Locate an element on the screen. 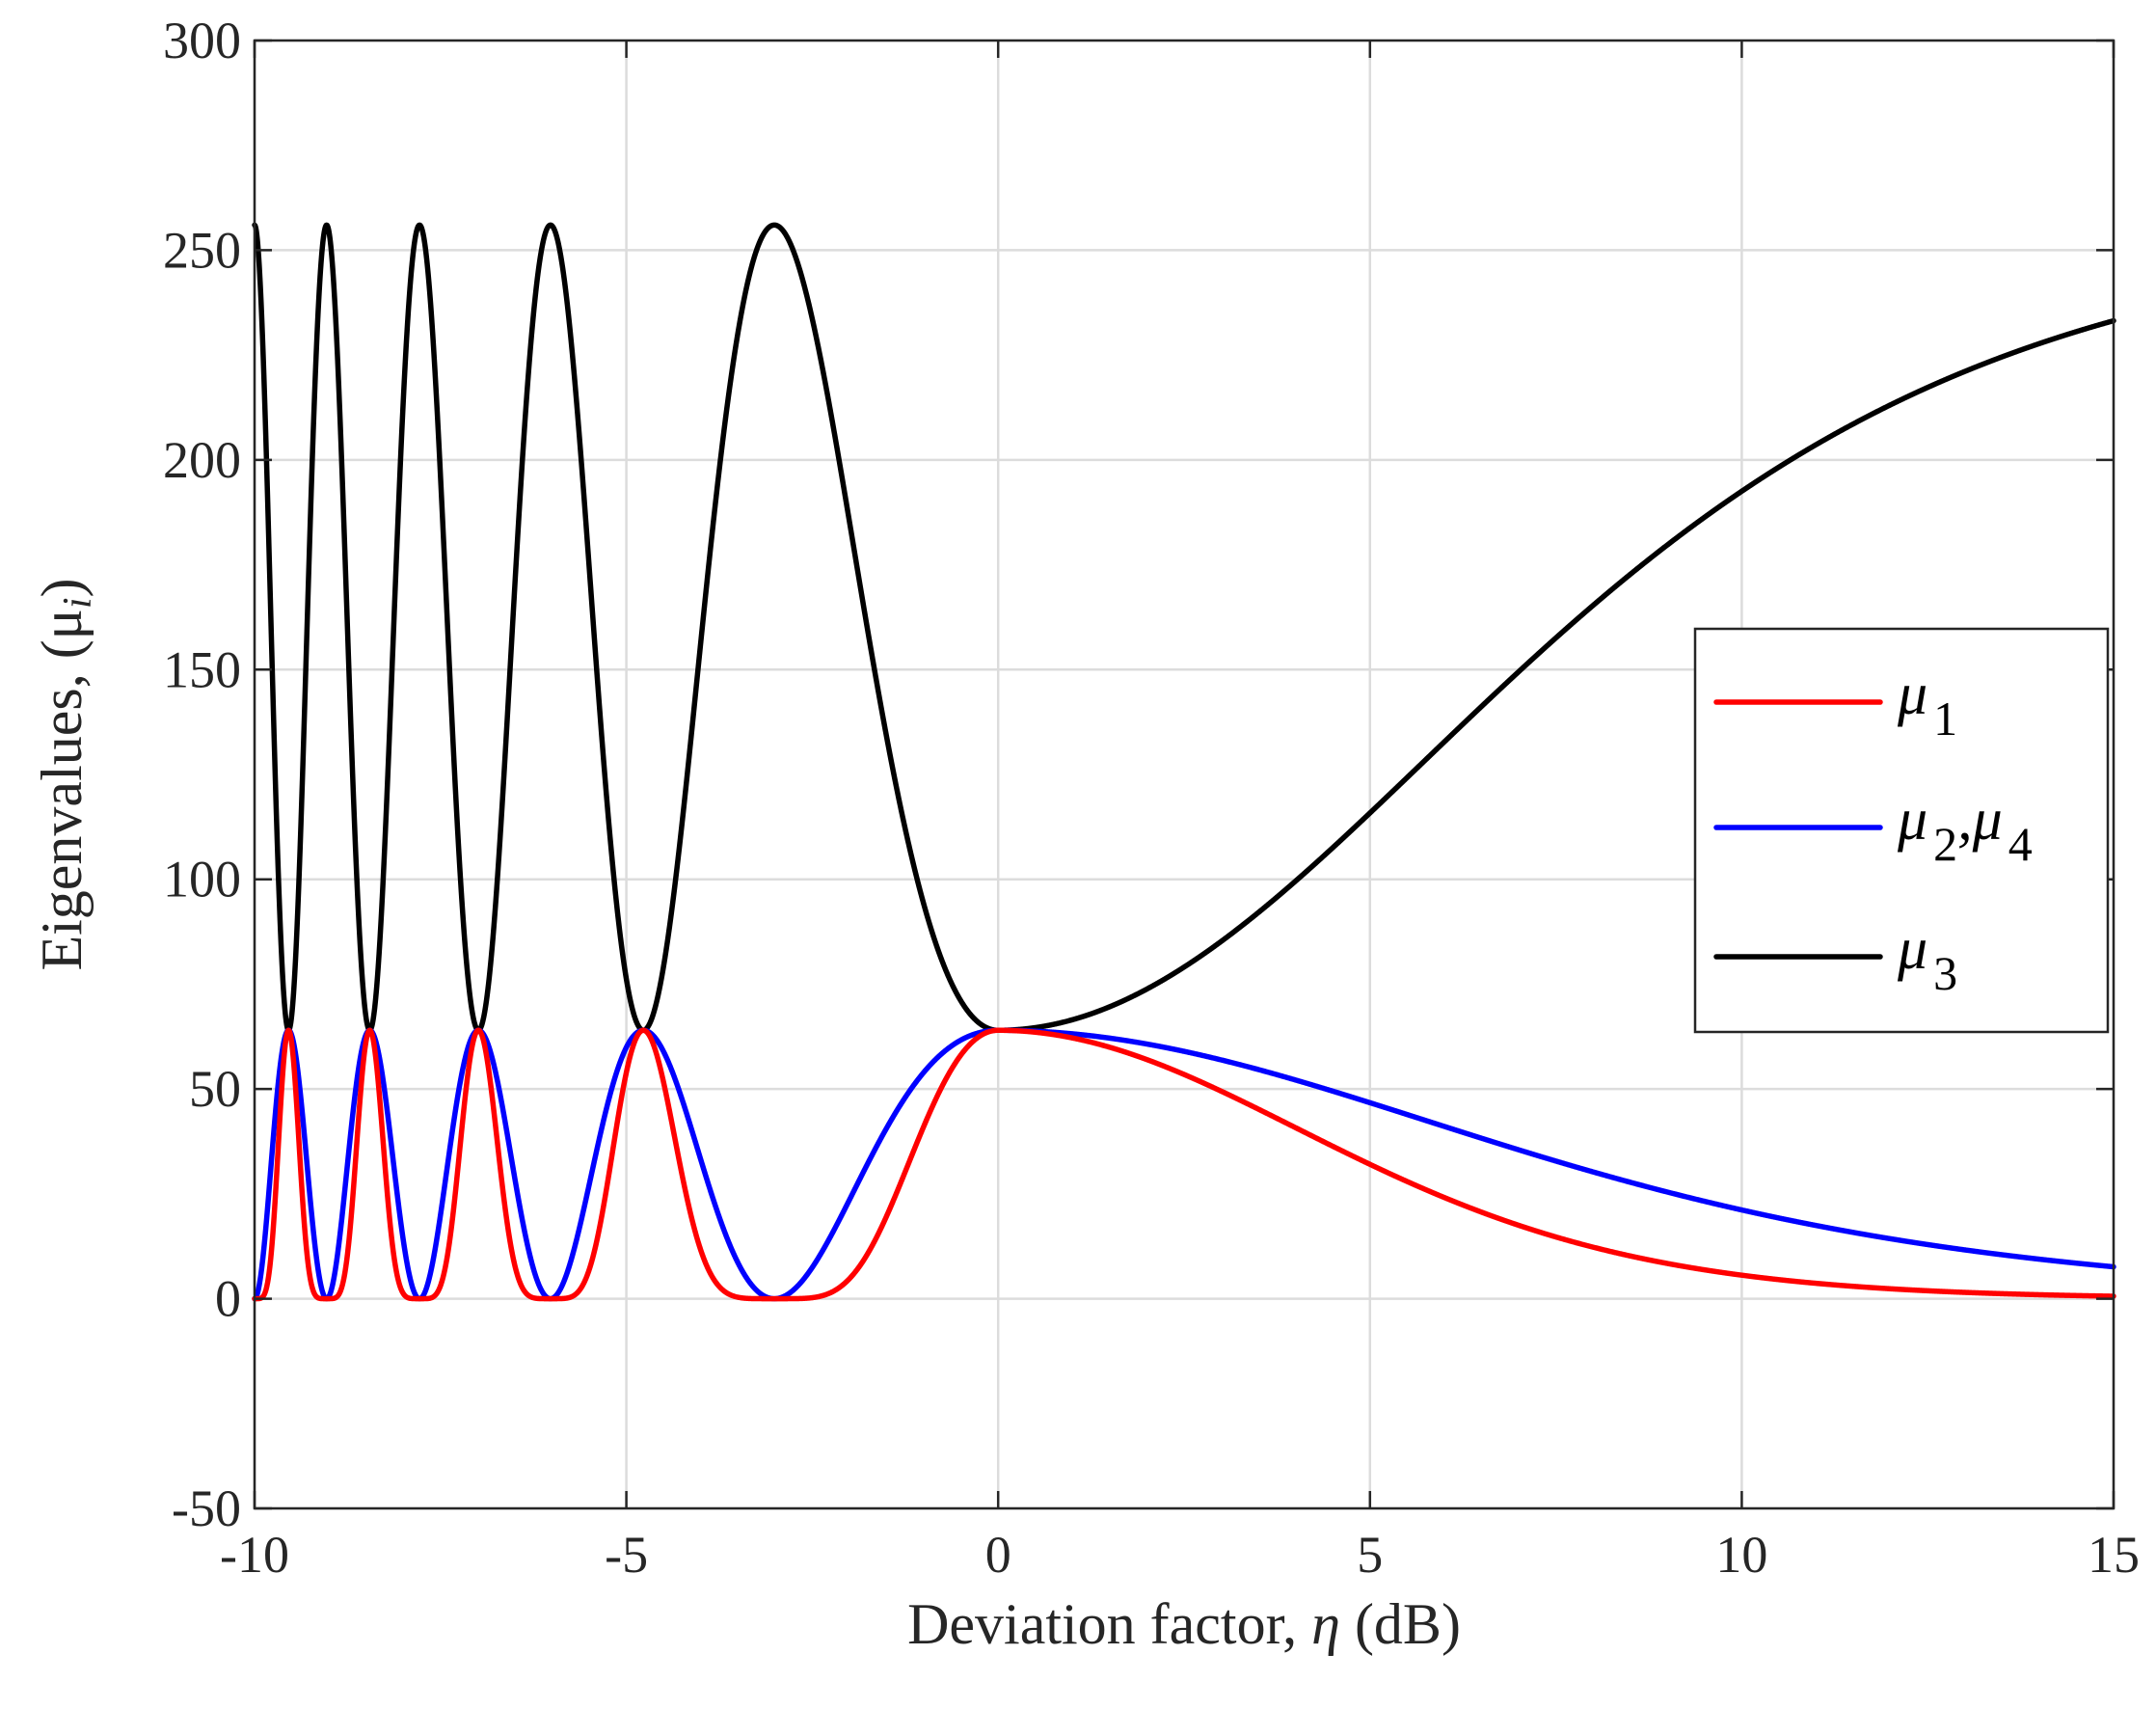  x-tick-label: -5 is located at coordinates (626, 1555).